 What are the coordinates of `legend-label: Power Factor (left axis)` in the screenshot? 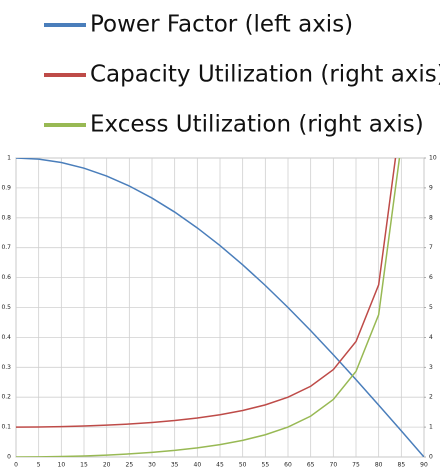 It's located at (221, 25).